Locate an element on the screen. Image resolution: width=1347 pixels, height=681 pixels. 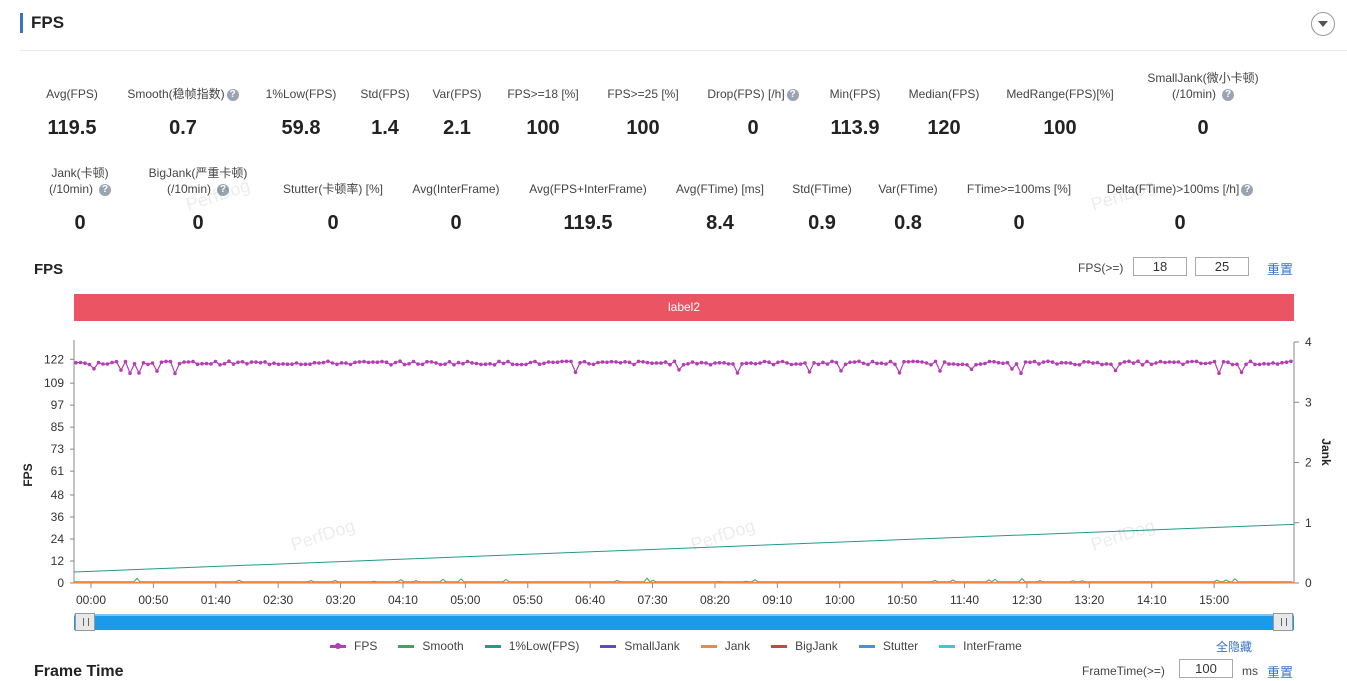
legend-item-fps: FPS is located at coordinates (353, 646).